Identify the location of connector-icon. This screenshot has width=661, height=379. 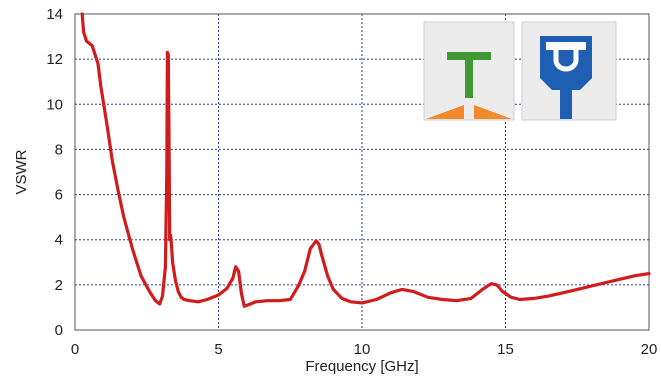
(569, 71).